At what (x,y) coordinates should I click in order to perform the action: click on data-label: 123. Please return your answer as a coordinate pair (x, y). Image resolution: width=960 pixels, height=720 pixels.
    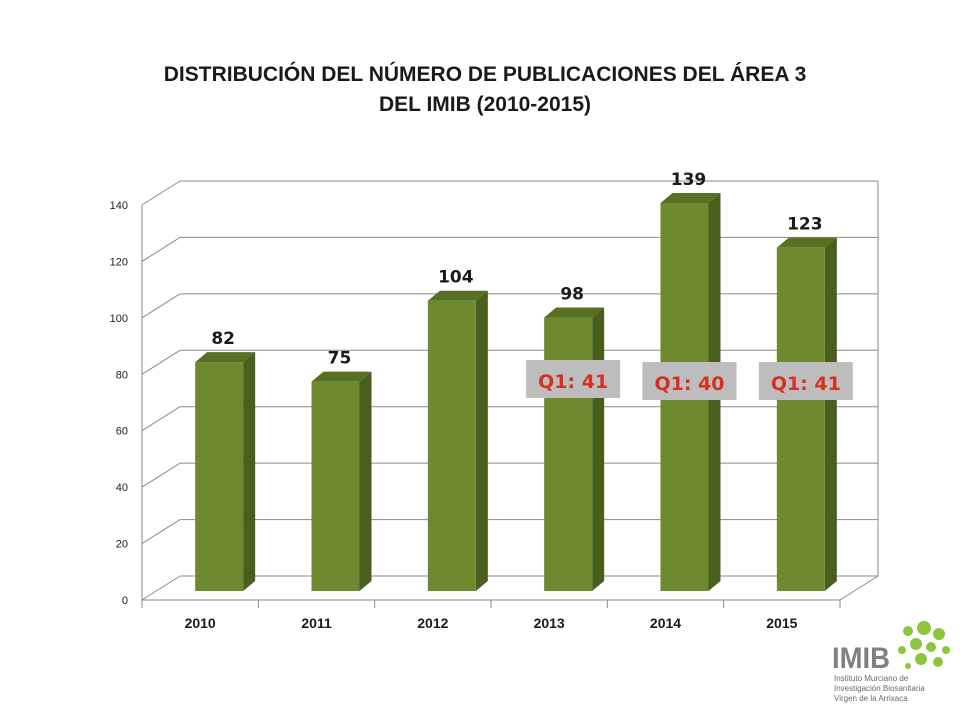
    Looking at the image, I should click on (805, 225).